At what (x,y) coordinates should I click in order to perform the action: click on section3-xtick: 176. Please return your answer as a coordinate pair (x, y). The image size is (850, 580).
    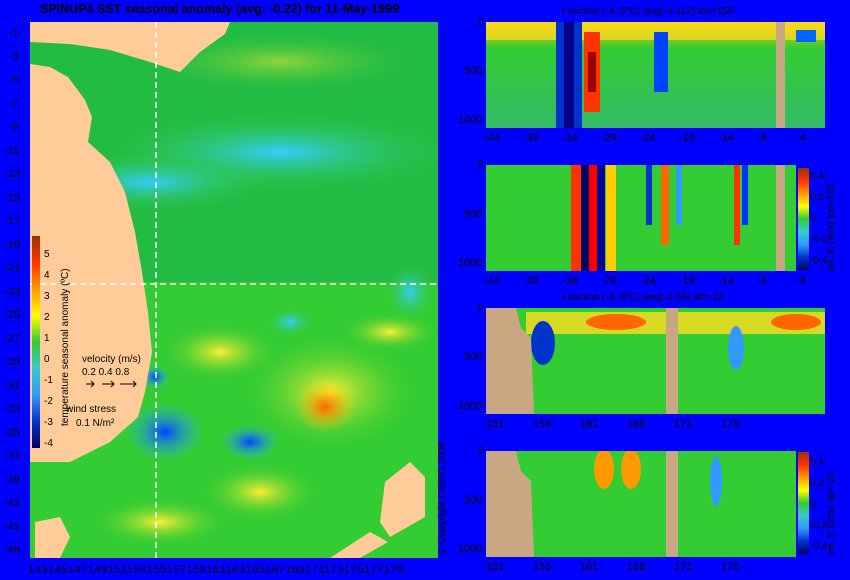
    Looking at the image, I should click on (730, 424).